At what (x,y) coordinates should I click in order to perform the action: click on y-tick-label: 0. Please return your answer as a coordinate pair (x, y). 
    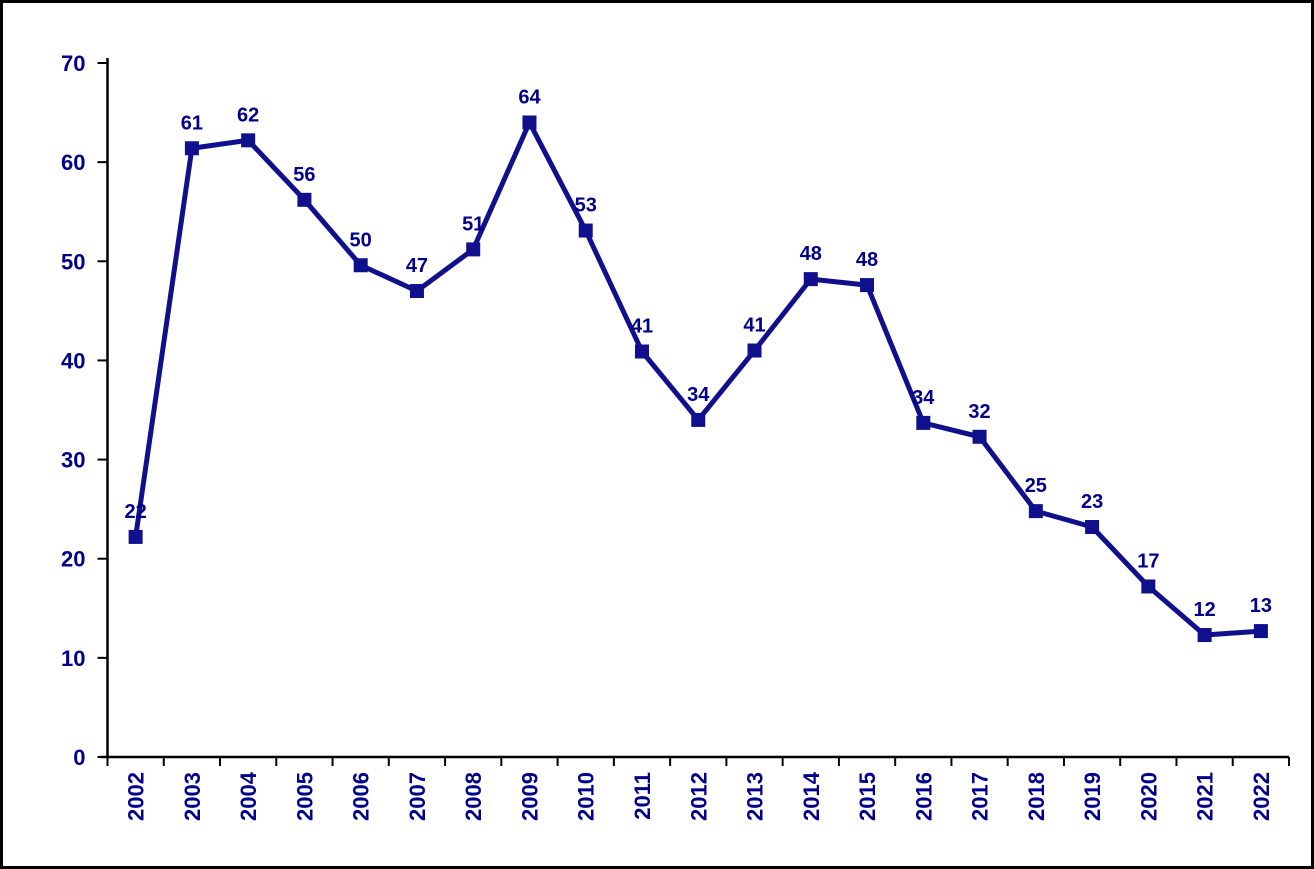
    Looking at the image, I should click on (79, 757).